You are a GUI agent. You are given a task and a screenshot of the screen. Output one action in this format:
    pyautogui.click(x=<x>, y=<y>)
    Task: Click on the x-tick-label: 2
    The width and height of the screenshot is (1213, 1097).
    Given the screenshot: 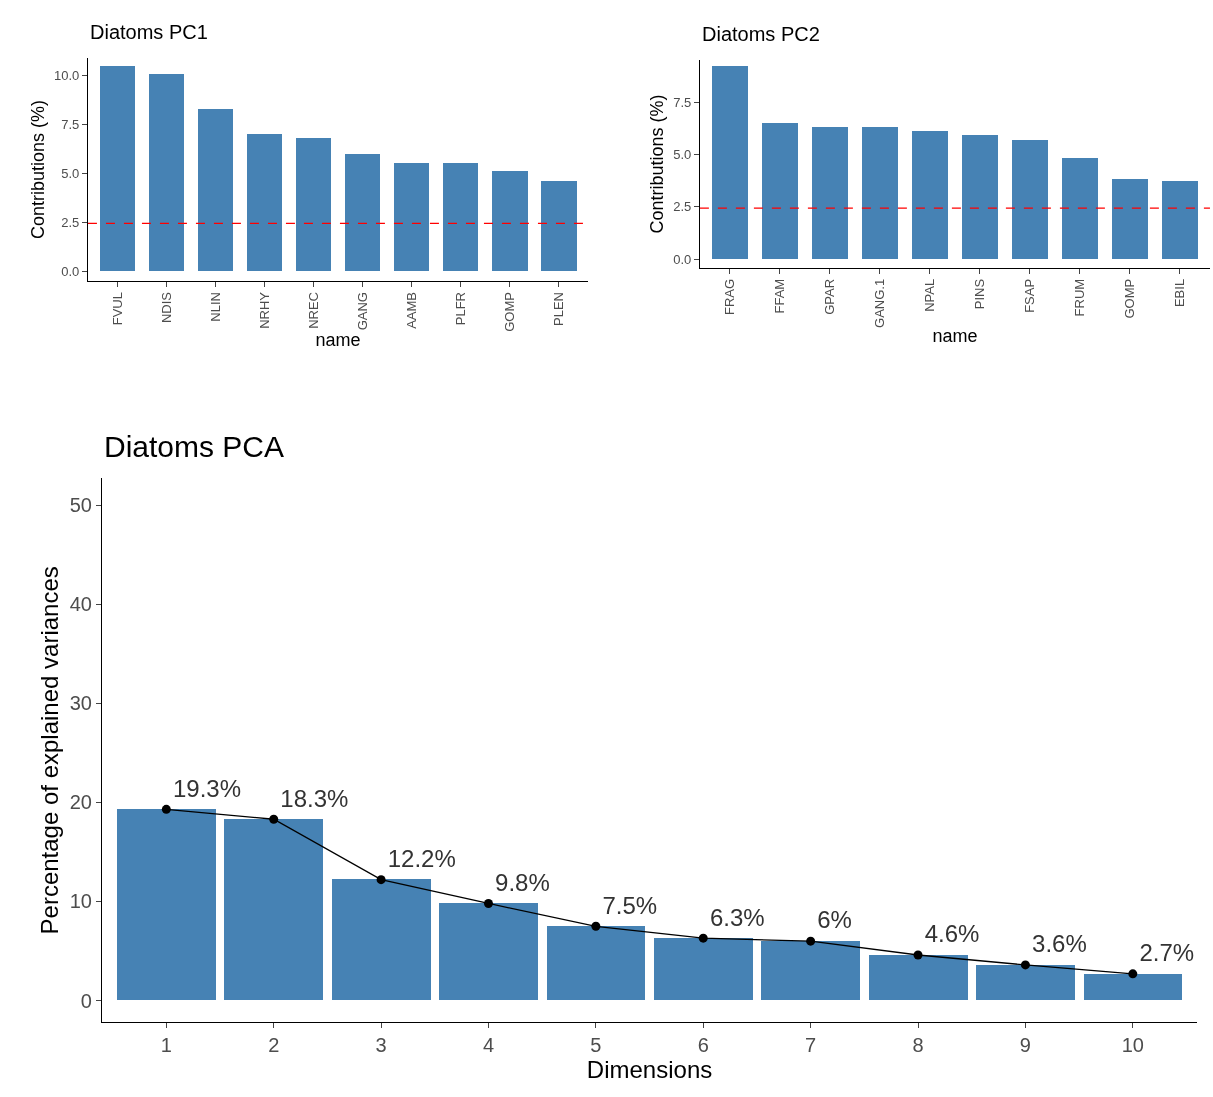 What is the action you would take?
    pyautogui.click(x=274, y=1045)
    